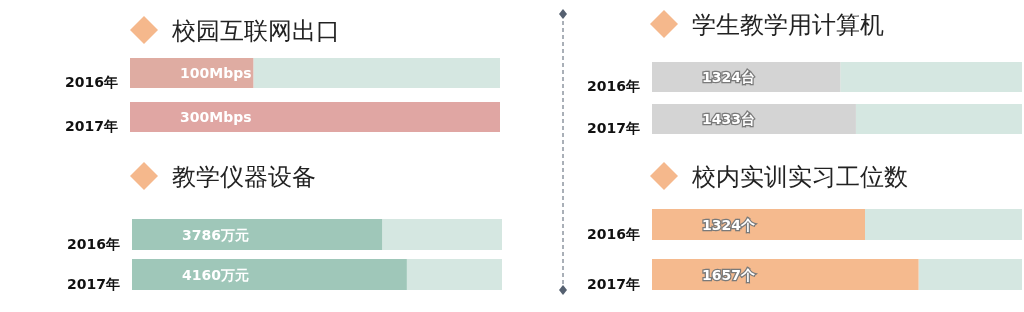 The height and width of the screenshot is (312, 1024). I want to click on data-label: 4160万元, so click(215, 274).